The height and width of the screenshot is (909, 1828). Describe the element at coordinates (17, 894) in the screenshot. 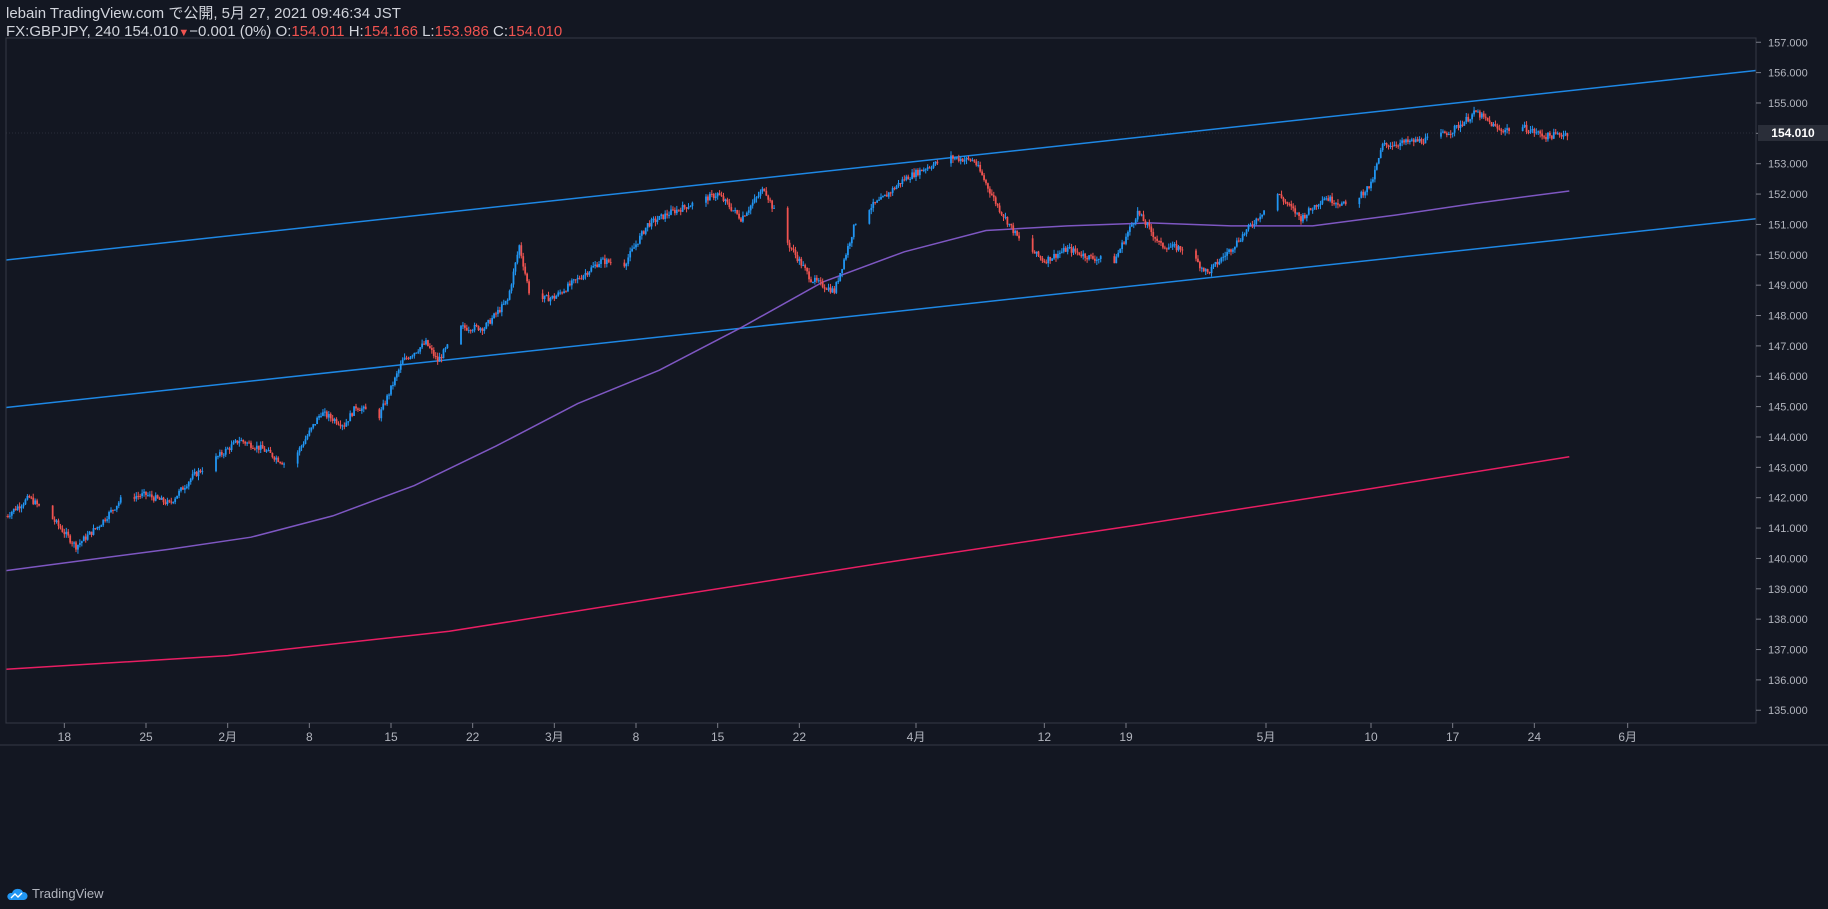

I see `cloud-icon` at that location.